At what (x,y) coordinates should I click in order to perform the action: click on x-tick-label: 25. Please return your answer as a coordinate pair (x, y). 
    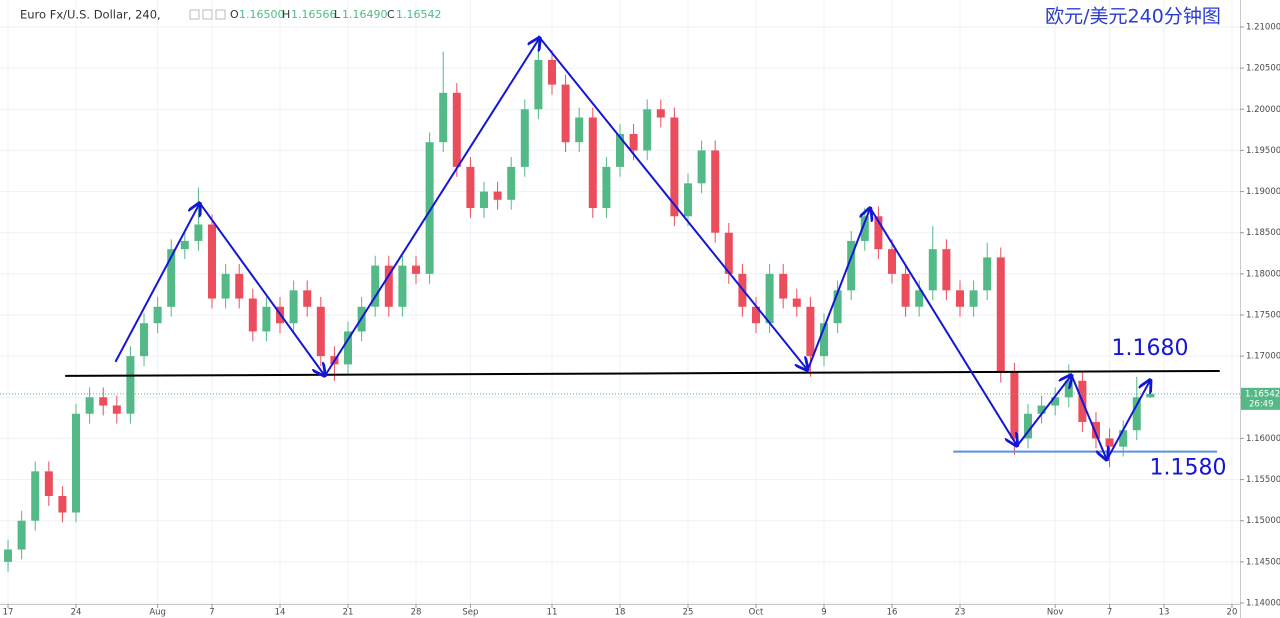
    Looking at the image, I should click on (688, 613).